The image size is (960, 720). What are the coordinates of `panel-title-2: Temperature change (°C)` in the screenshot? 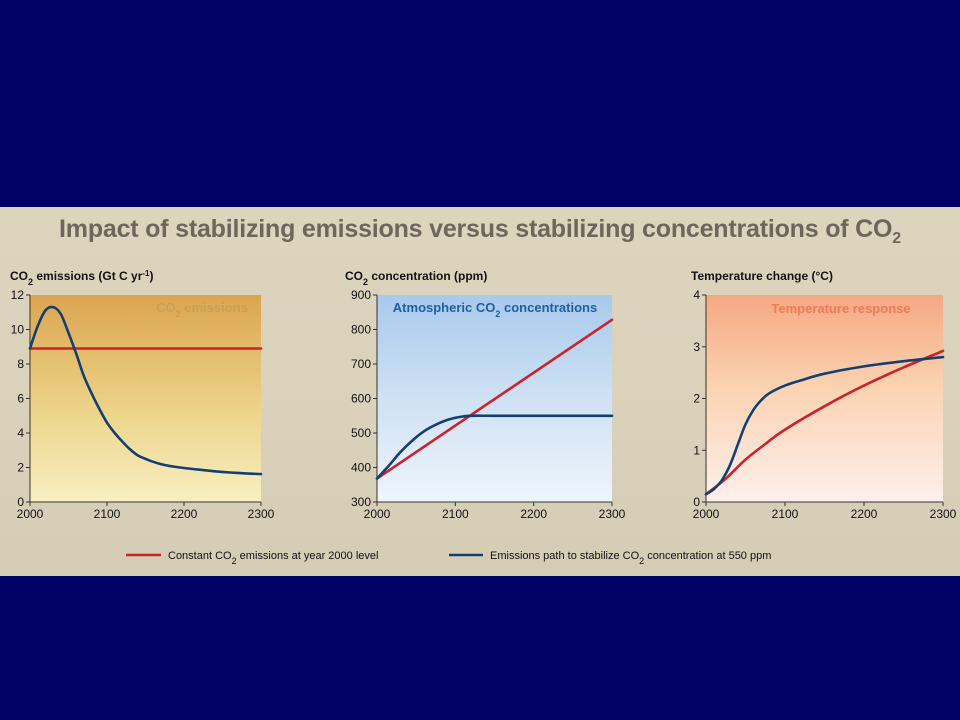 It's located at (762, 276).